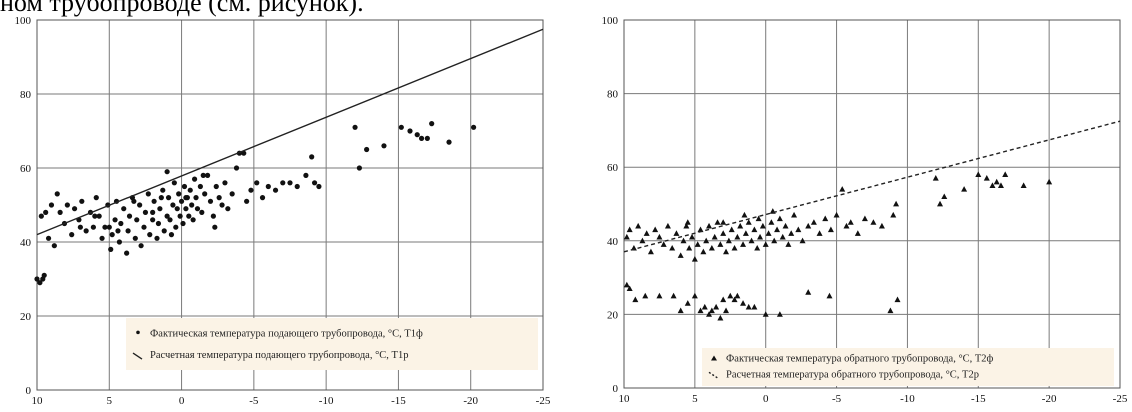 This screenshot has width=1132, height=412. Describe the element at coordinates (610, 21) in the screenshot. I see `y-tick-label: 100` at that location.